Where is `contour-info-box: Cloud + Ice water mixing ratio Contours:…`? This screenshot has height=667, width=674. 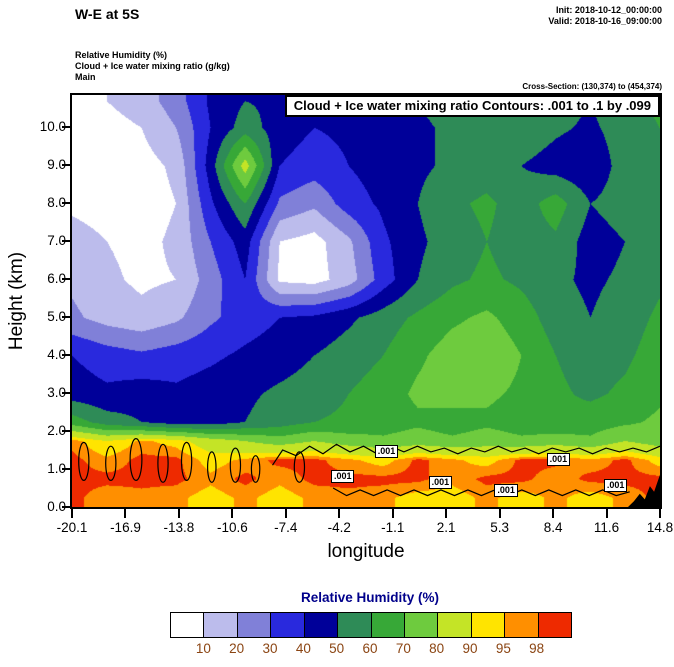 contour-info-box: Cloud + Ice water mixing ratio Contours:… is located at coordinates (472, 106).